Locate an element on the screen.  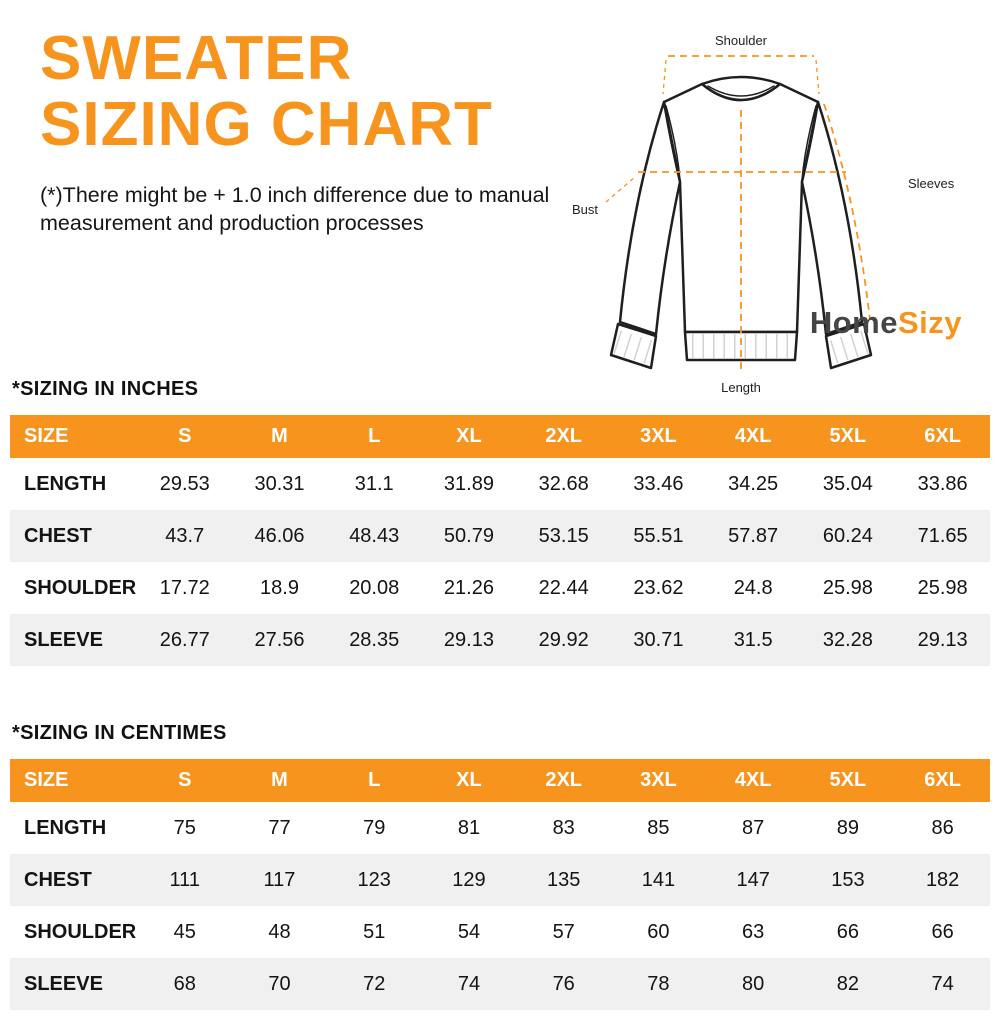
sweater-right-cuff is located at coordinates (848, 346).